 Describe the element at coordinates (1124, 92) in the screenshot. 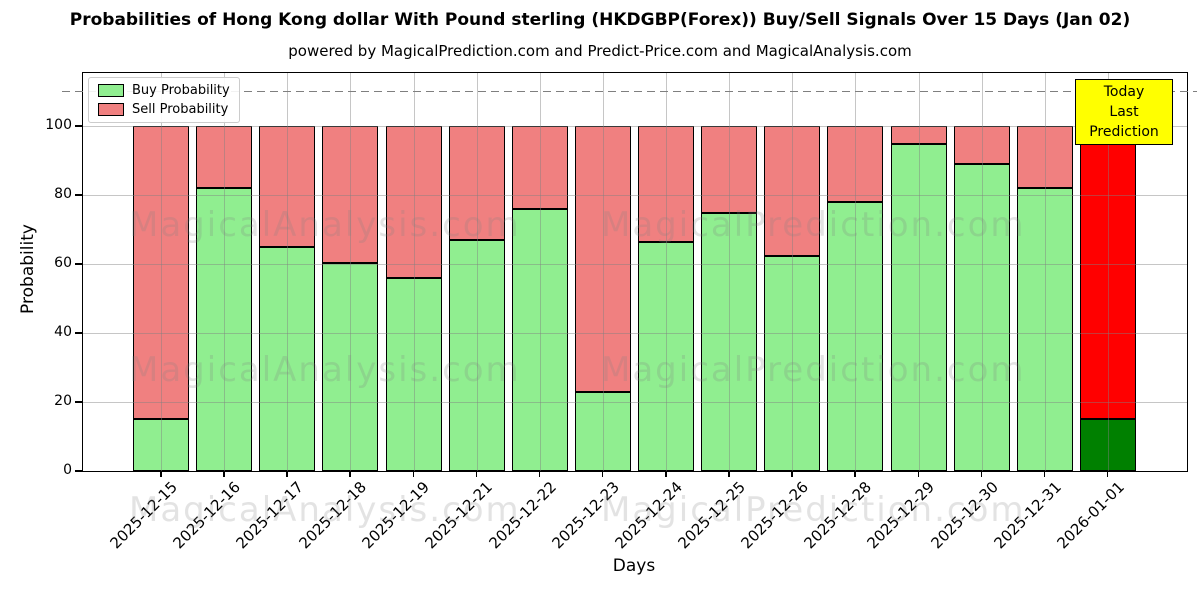

I see `today-annotation-line1: Today` at that location.